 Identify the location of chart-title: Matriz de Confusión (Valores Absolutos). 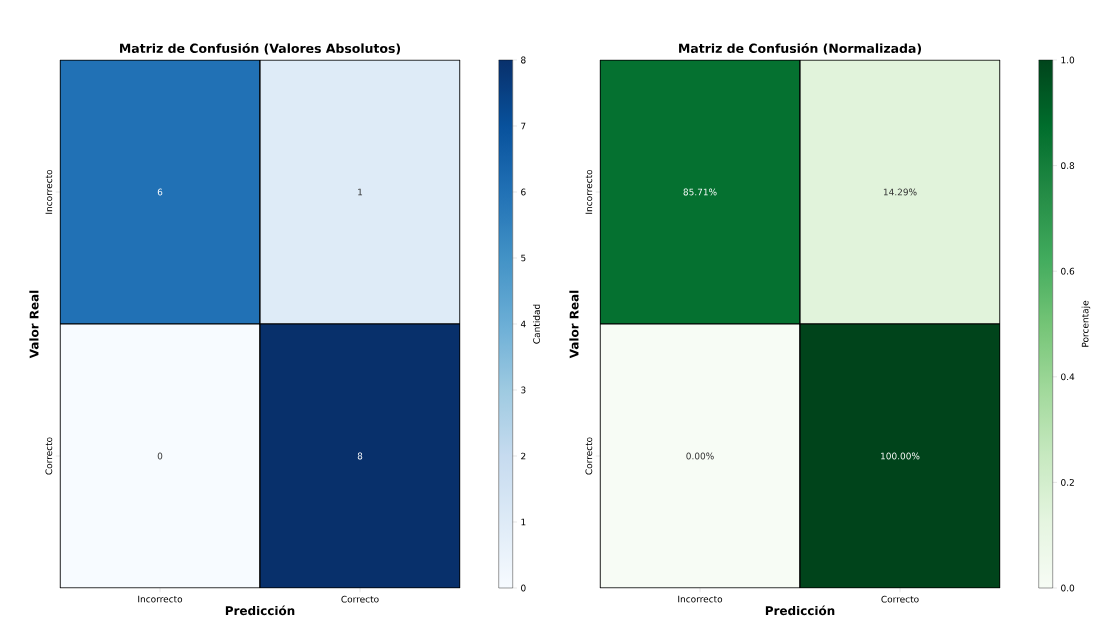
(260, 48).